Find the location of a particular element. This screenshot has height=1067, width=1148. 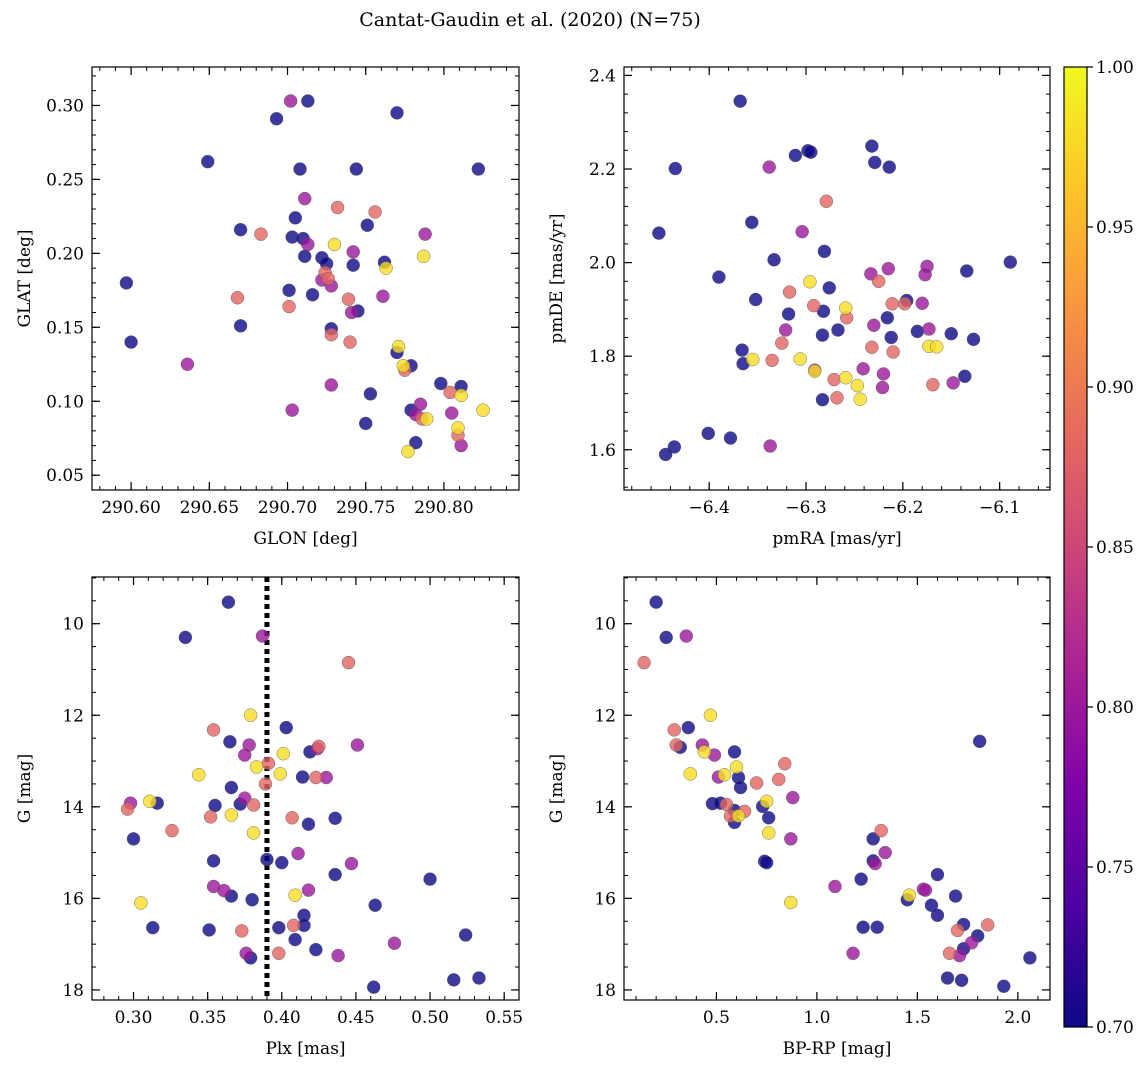

y-tick-label: 1.6 is located at coordinates (602, 451).